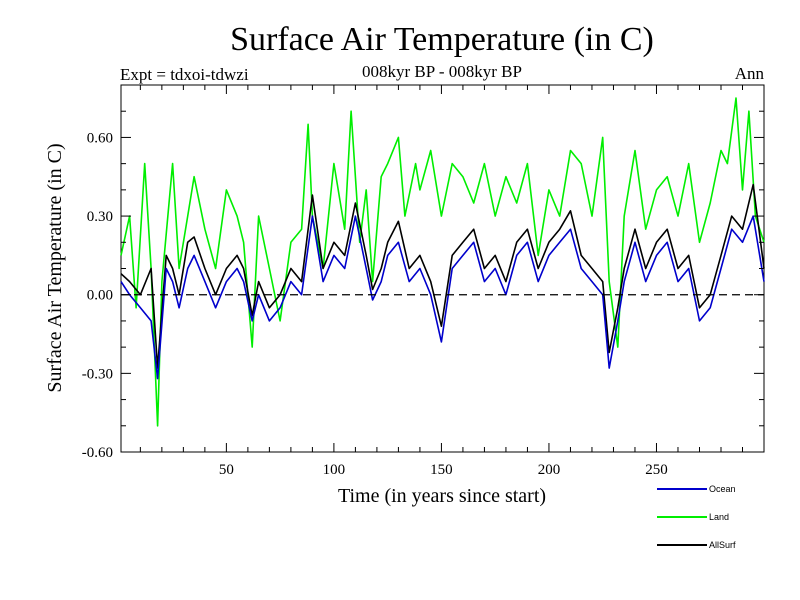 The image size is (800, 600). I want to click on expt-label: Expt = tdxoi-tdwzi, so click(184, 74).